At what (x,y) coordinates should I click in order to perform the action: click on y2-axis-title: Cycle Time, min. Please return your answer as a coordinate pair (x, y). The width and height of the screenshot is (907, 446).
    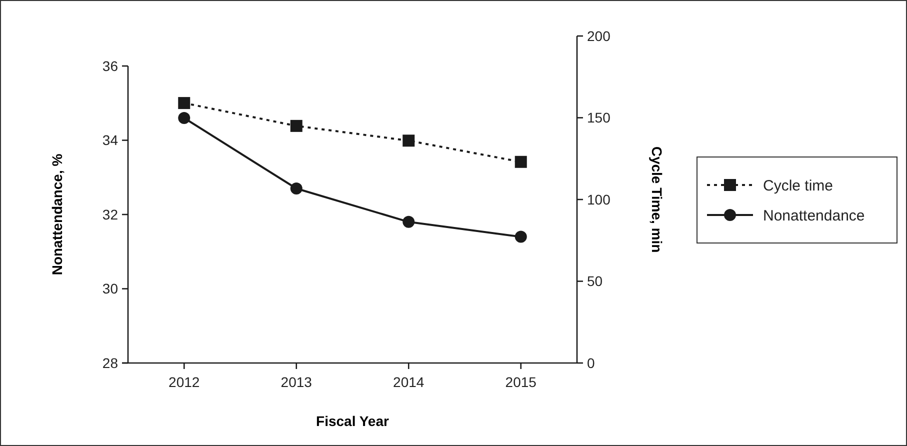
    Looking at the image, I should click on (657, 199).